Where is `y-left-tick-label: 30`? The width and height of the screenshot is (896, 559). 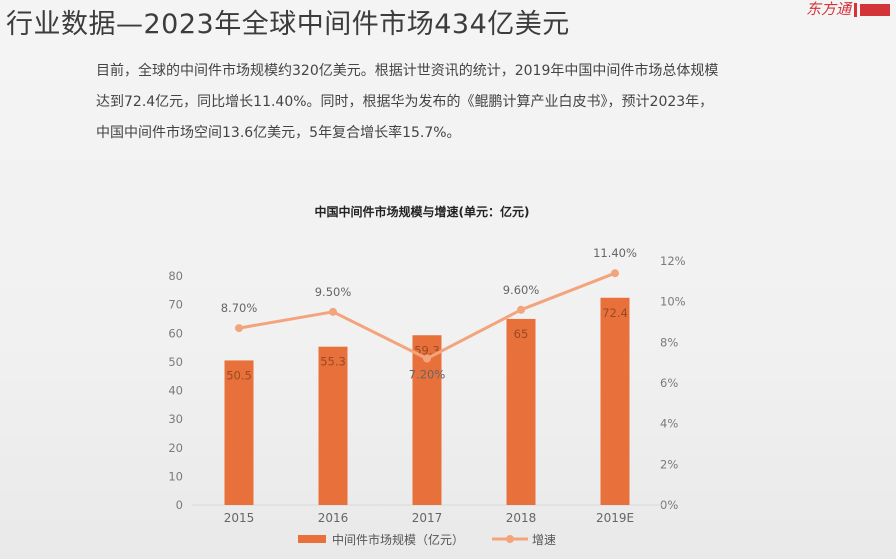
y-left-tick-label: 30 is located at coordinates (175, 419).